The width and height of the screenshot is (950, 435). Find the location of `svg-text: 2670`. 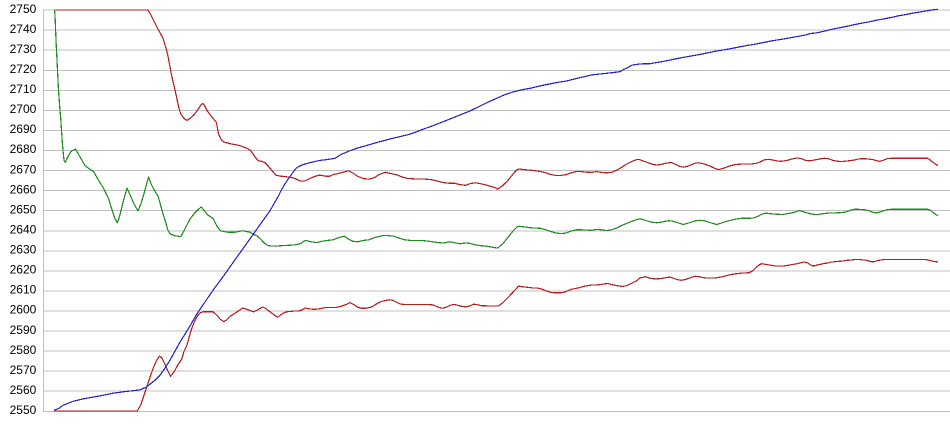

svg-text: 2670 is located at coordinates (23, 169).